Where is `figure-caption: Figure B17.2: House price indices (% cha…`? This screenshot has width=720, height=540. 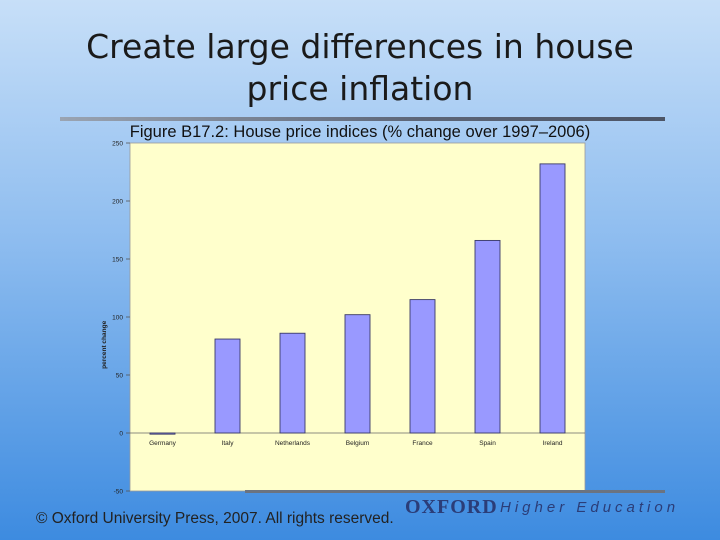 figure-caption: Figure B17.2: House price indices (% cha… is located at coordinates (360, 132).